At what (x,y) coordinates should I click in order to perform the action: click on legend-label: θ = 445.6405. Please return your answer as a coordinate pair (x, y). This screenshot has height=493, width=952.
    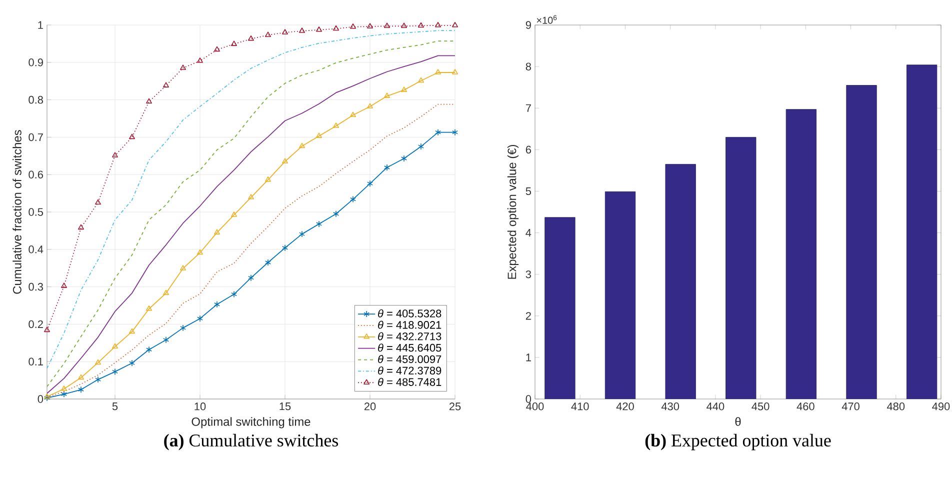
    Looking at the image, I should click on (410, 348).